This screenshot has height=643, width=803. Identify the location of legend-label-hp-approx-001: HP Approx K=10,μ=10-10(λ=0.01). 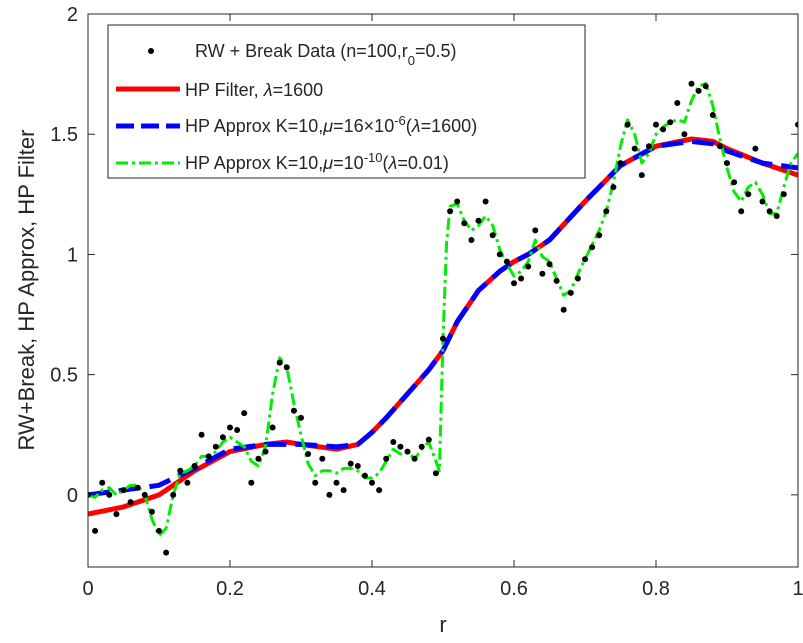
(317, 162).